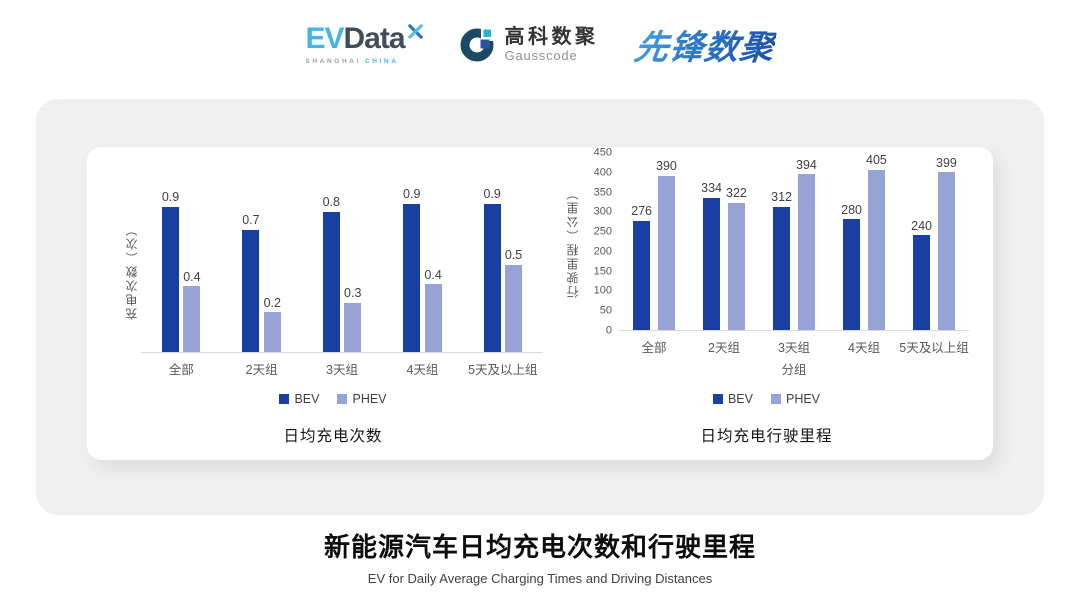  What do you see at coordinates (261, 270) in the screenshot?
I see `bar-group: 0.7 0.2` at bounding box center [261, 270].